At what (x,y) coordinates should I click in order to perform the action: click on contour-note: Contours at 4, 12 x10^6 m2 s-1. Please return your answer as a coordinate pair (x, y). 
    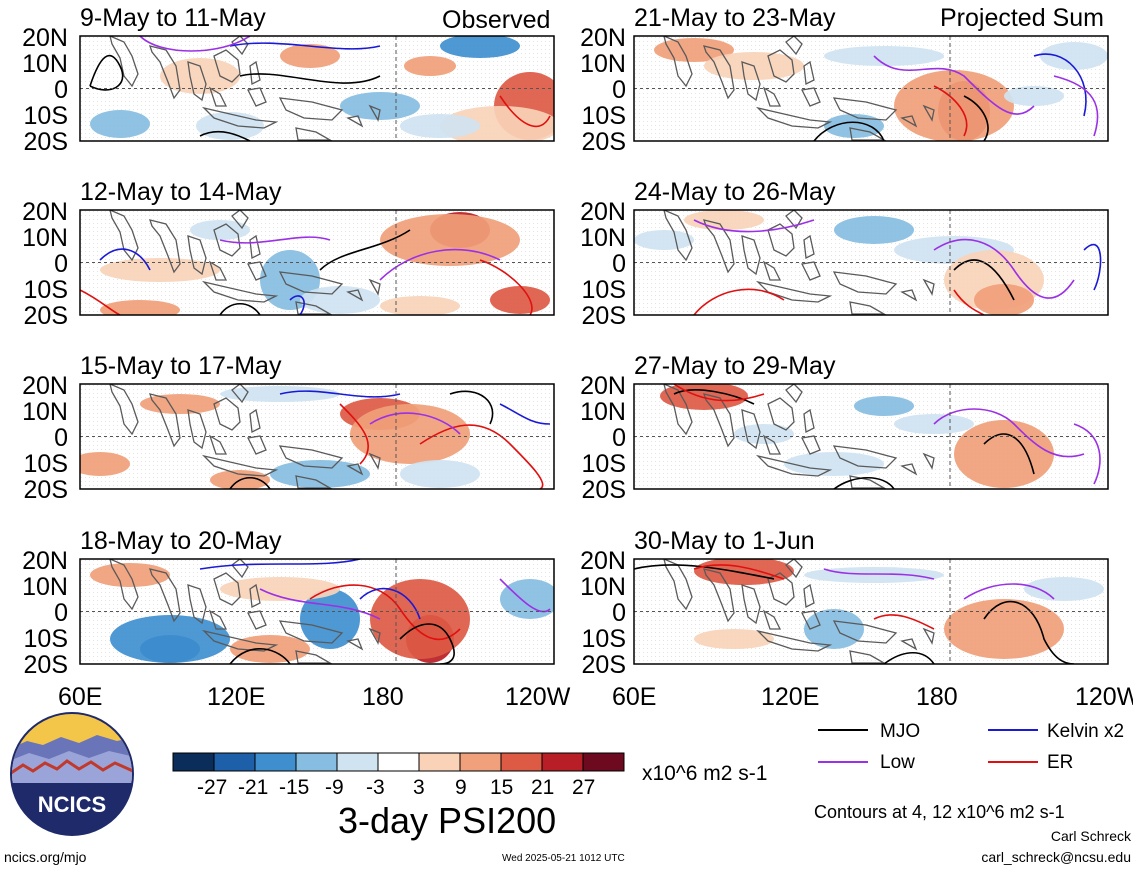
    Looking at the image, I should click on (939, 812).